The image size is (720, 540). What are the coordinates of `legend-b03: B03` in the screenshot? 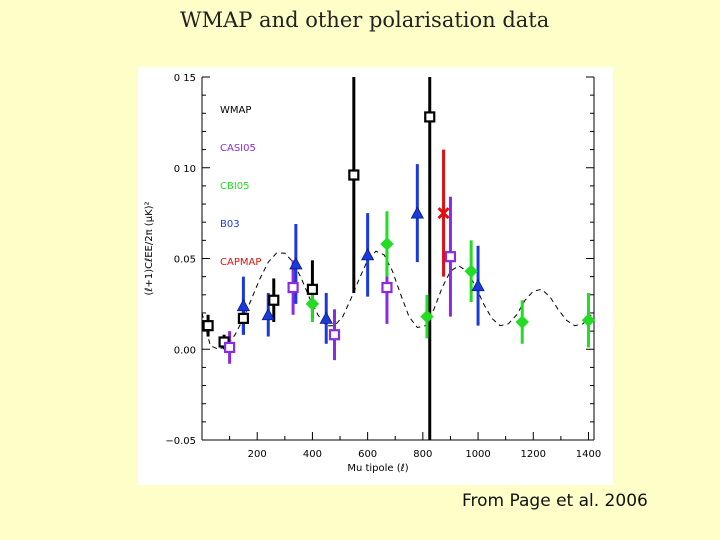 It's located at (230, 224).